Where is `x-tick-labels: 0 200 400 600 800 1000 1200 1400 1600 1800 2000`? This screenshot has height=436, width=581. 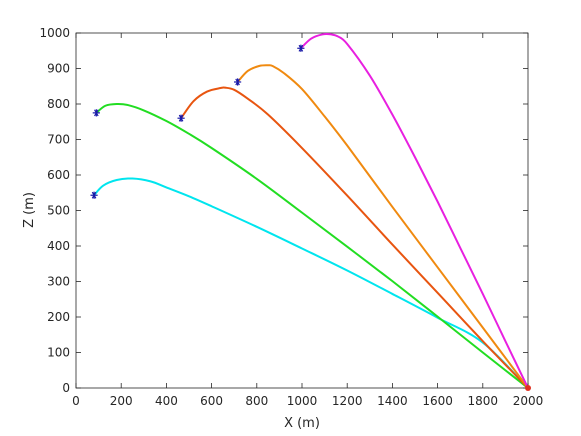 x-tick-labels: 0 200 400 600 800 1000 1200 1400 1600 1800 2000 is located at coordinates (307, 401).